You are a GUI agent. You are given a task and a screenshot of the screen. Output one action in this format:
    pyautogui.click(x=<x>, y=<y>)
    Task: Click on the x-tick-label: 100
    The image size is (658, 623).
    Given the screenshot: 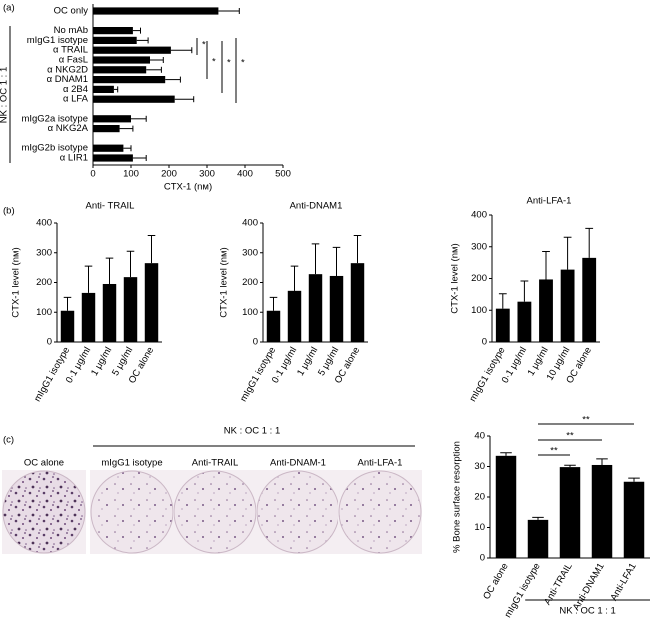 What is the action you would take?
    pyautogui.click(x=131, y=174)
    